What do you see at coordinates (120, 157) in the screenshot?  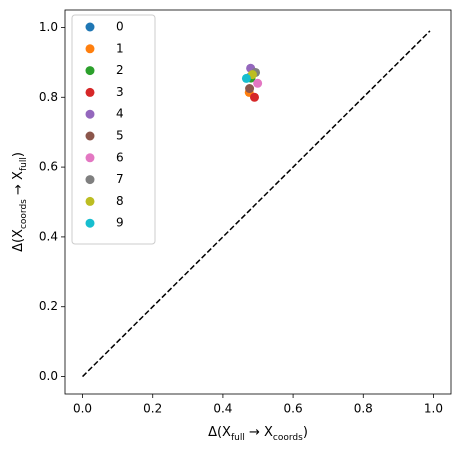 I see `legend-label: 6` at bounding box center [120, 157].